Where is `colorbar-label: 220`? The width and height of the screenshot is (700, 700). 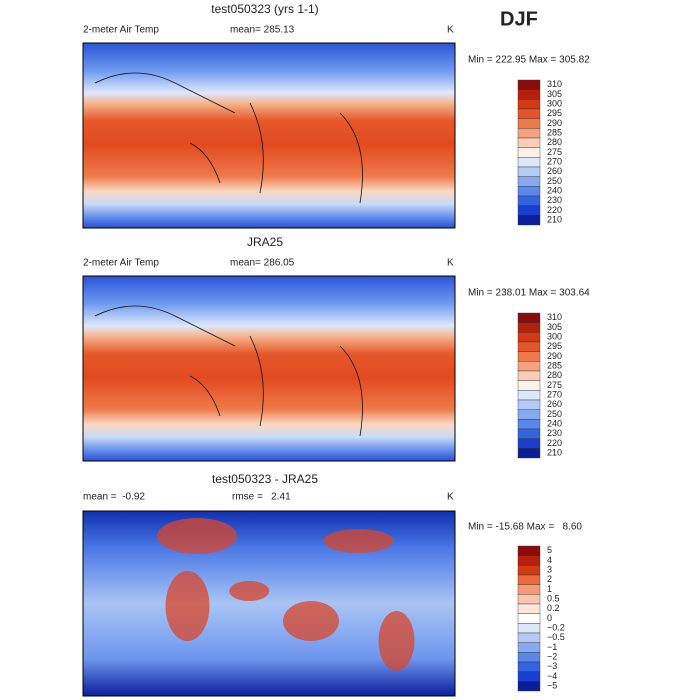 colorbar-label: 220 is located at coordinates (554, 443).